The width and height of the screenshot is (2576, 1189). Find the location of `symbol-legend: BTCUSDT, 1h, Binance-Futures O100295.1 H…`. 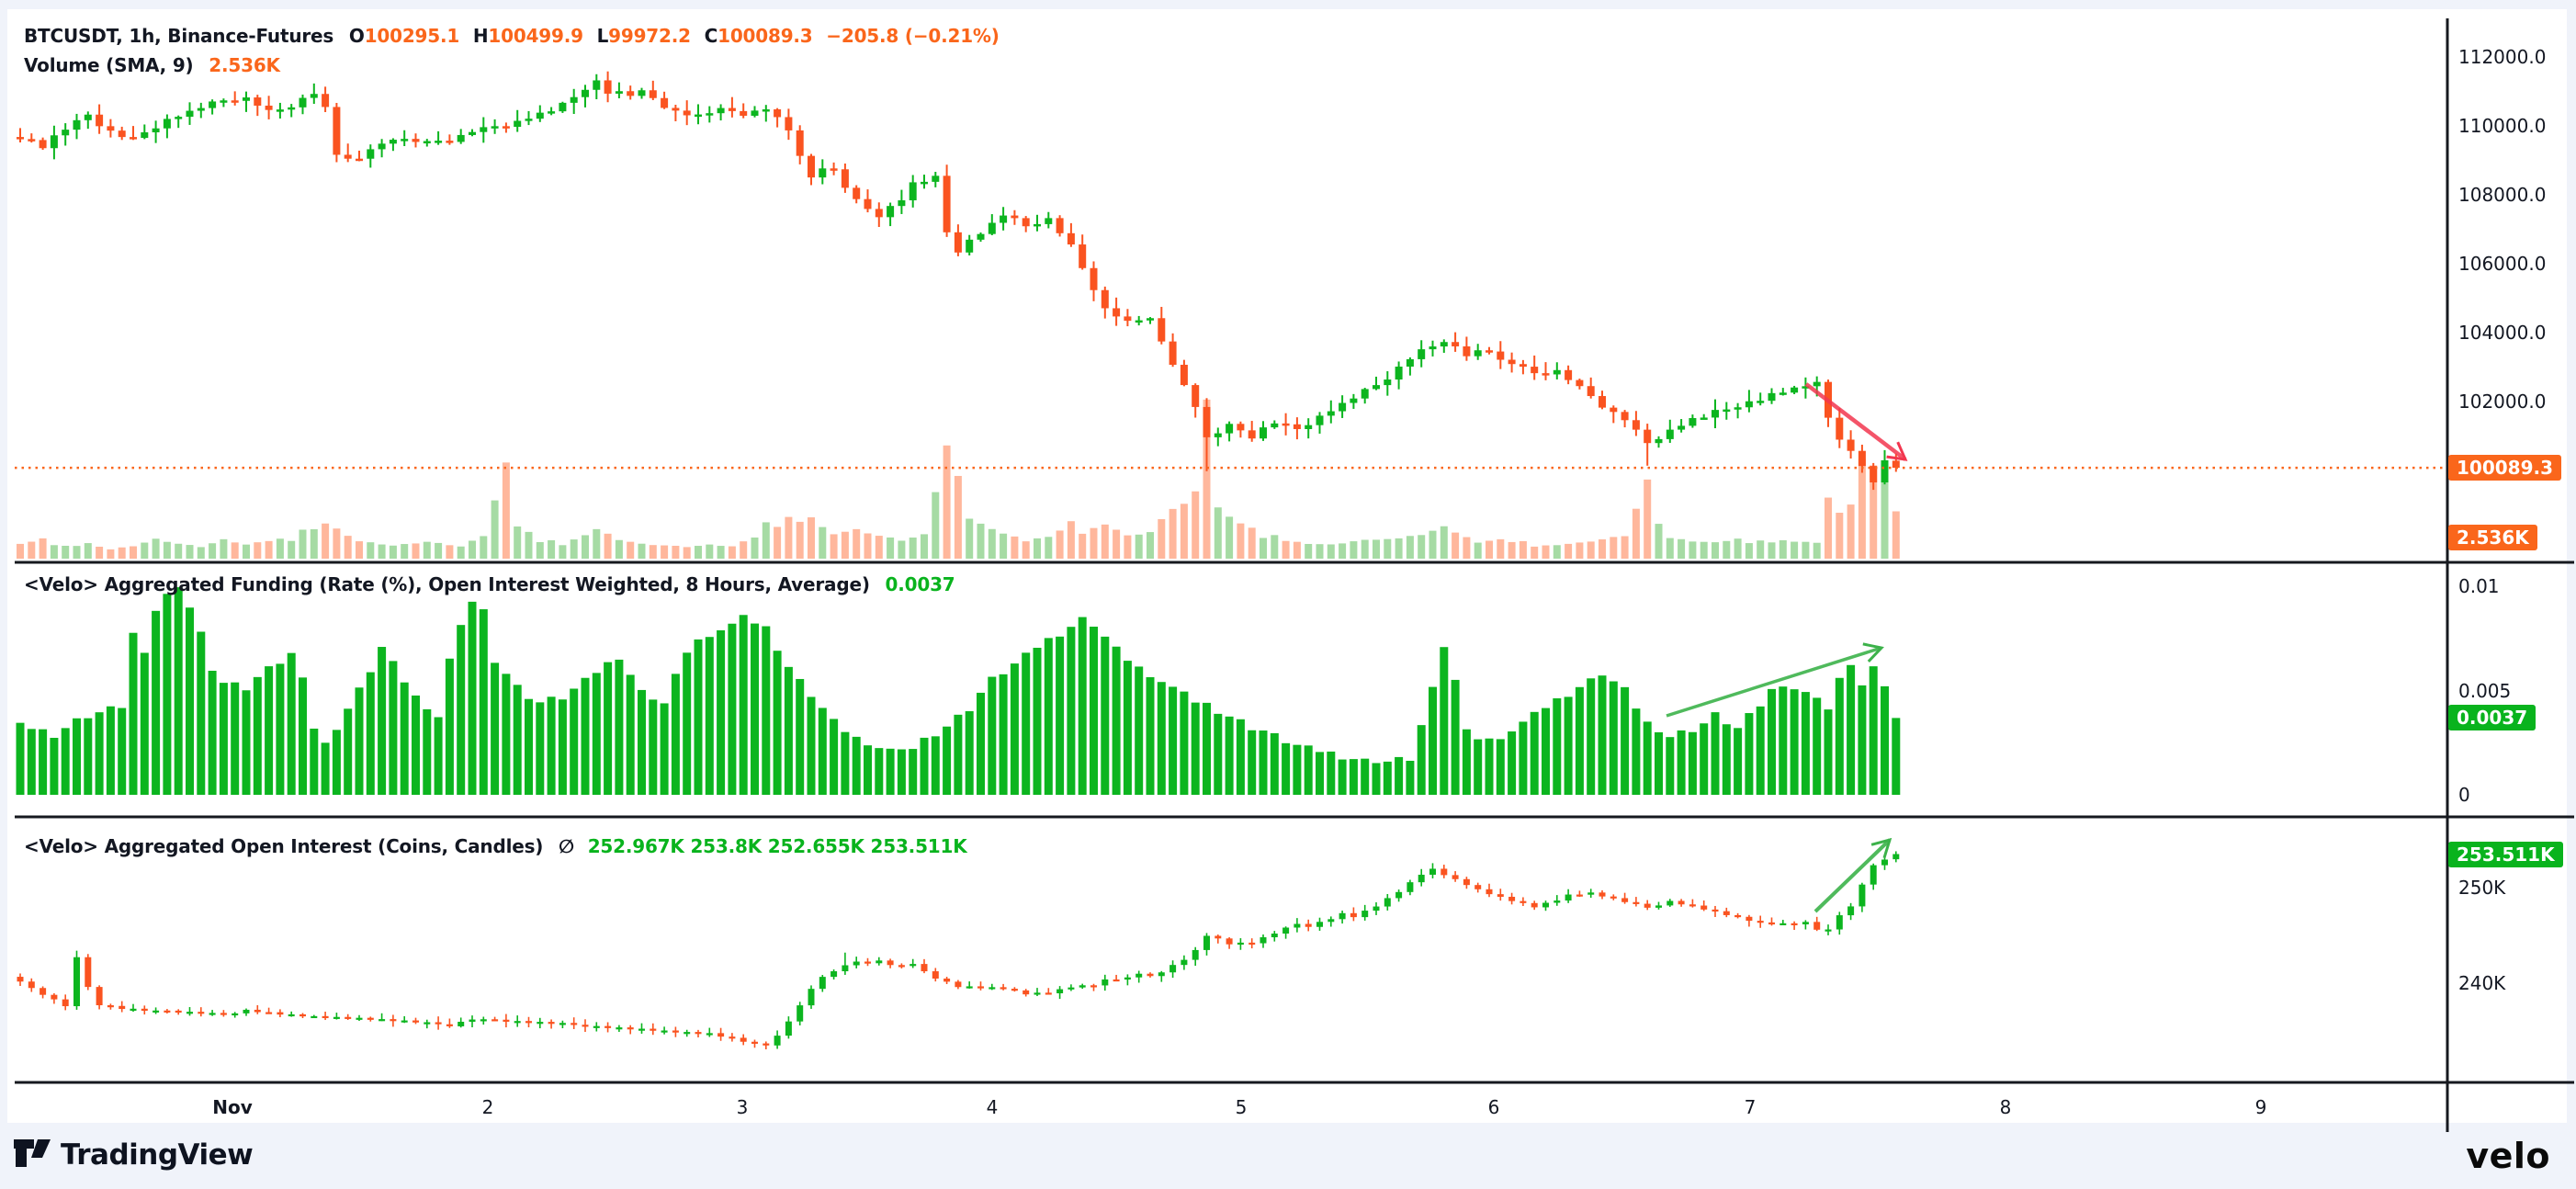

symbol-legend: BTCUSDT, 1h, Binance-Futures O100295.1 H… is located at coordinates (512, 36).